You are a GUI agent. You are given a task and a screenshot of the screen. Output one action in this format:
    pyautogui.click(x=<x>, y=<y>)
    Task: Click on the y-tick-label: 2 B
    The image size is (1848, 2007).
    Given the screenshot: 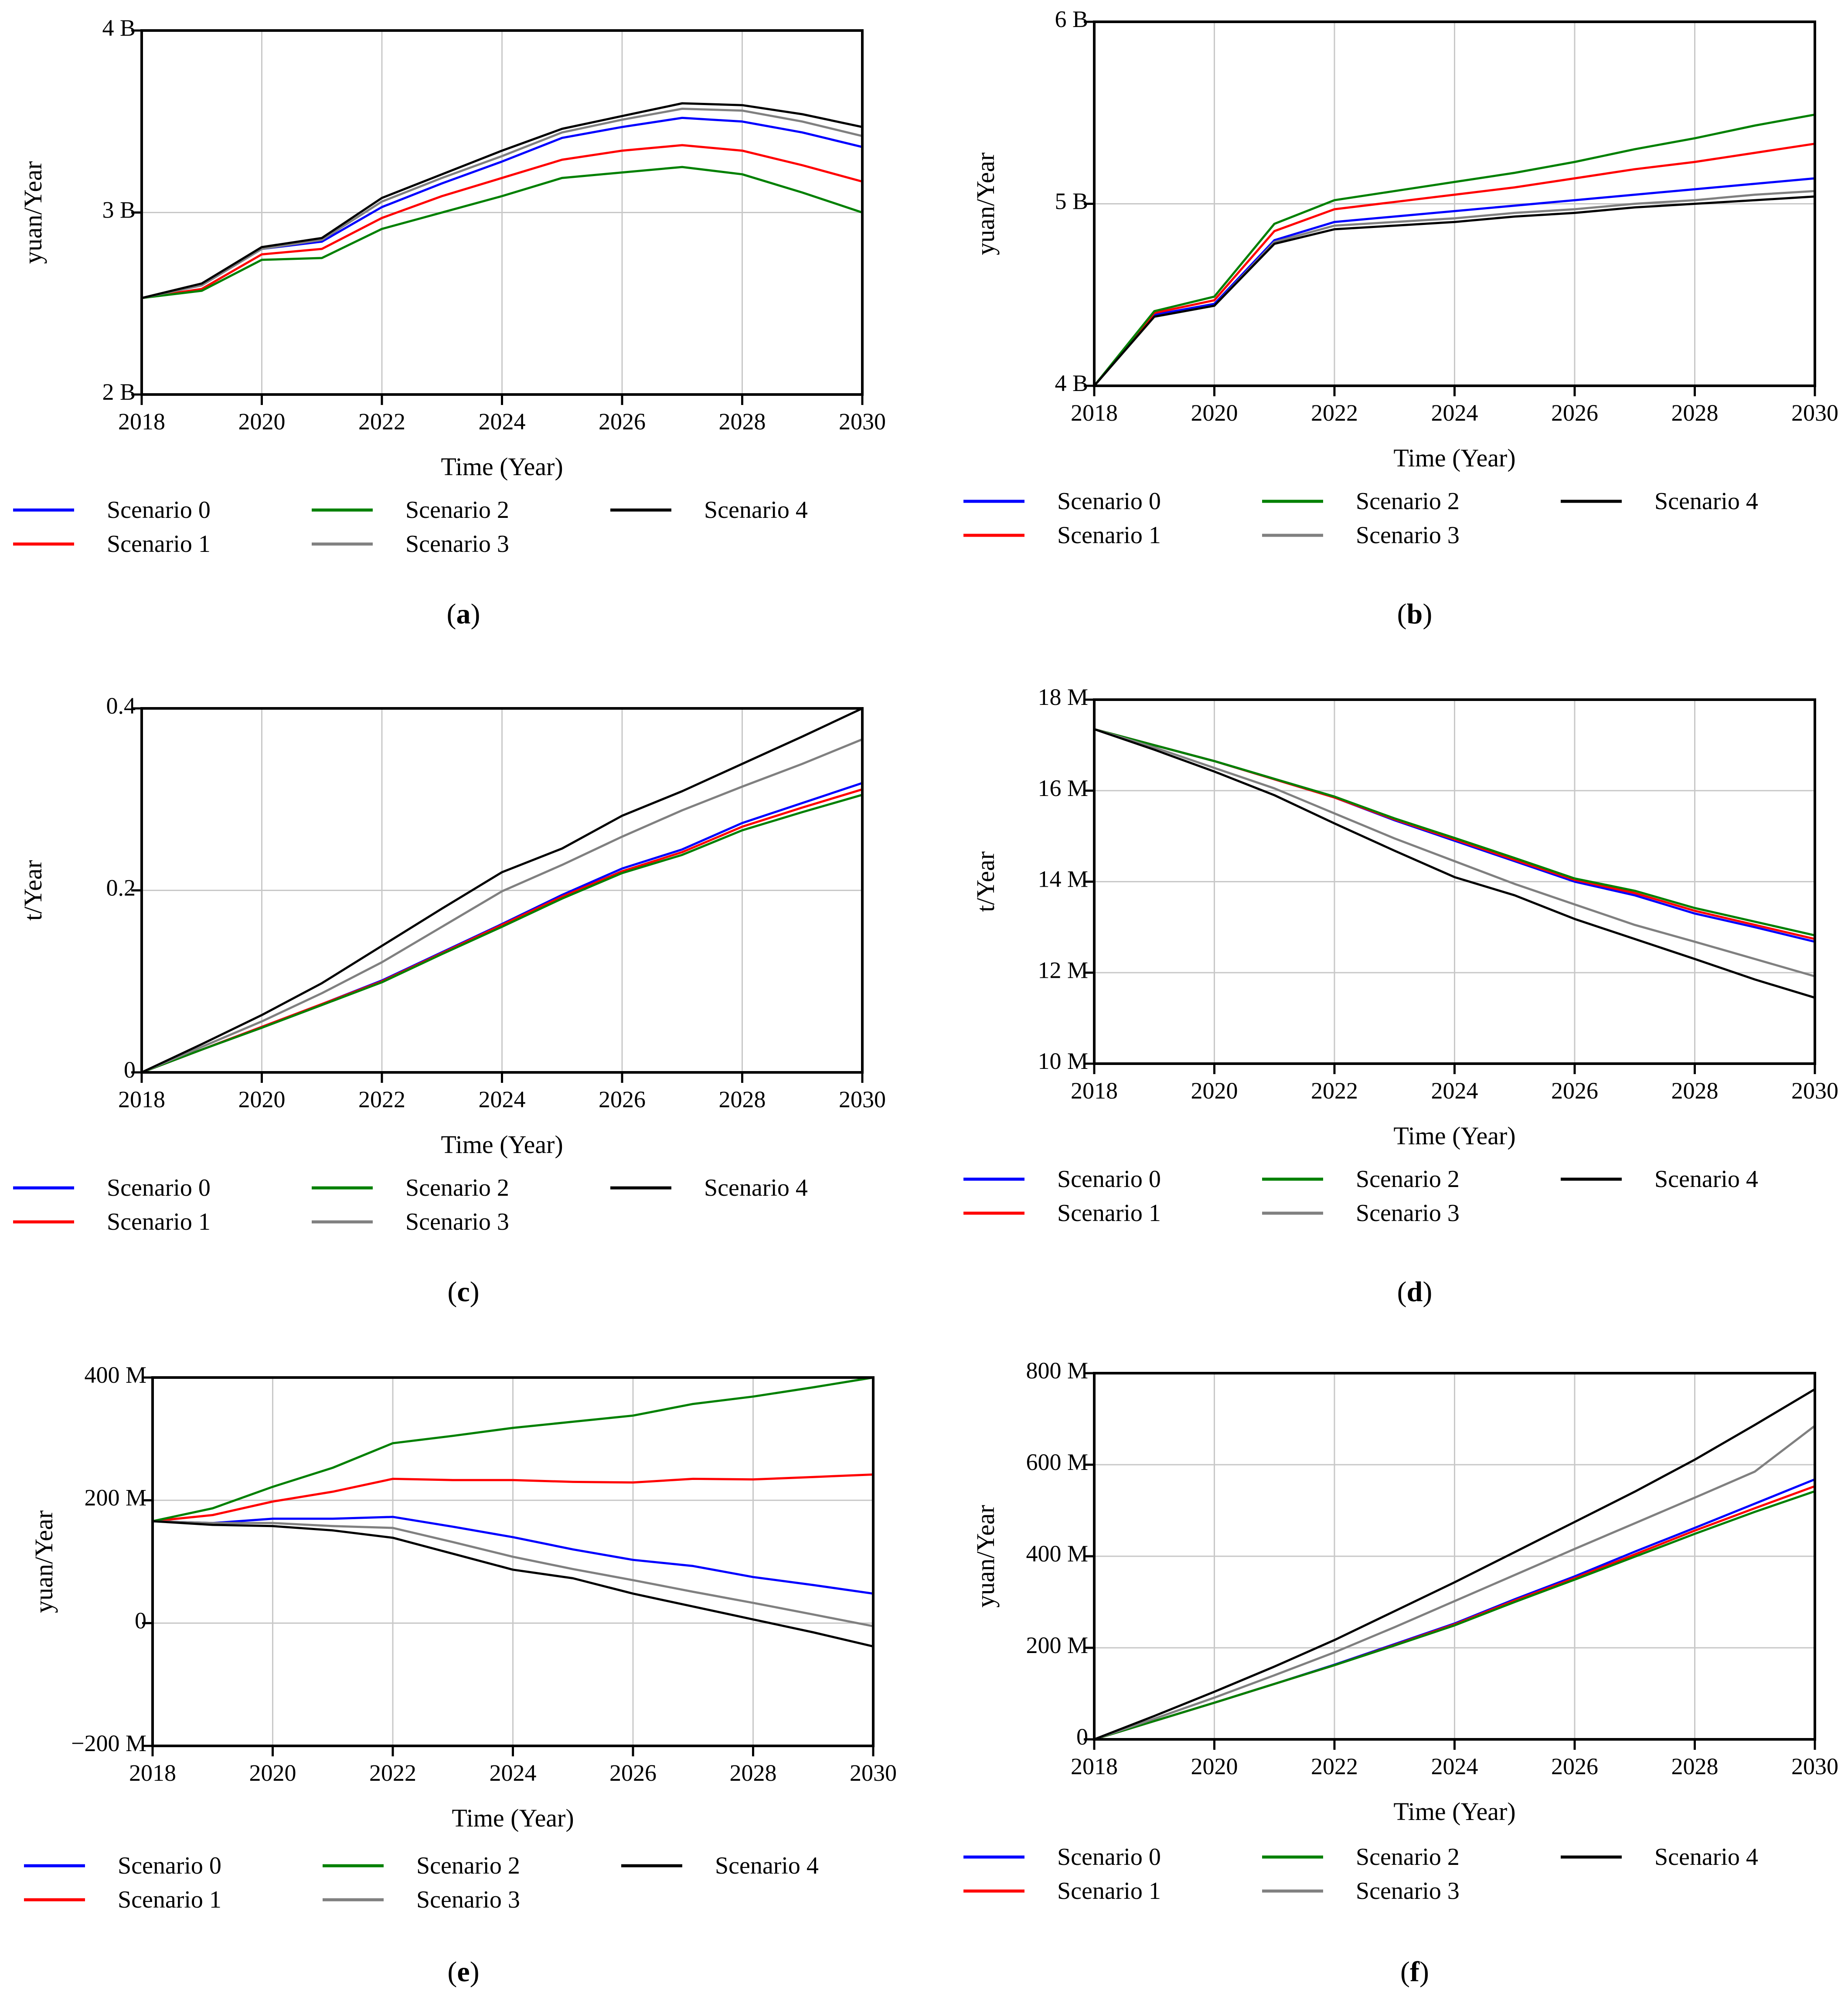 What is the action you would take?
    pyautogui.click(x=119, y=392)
    